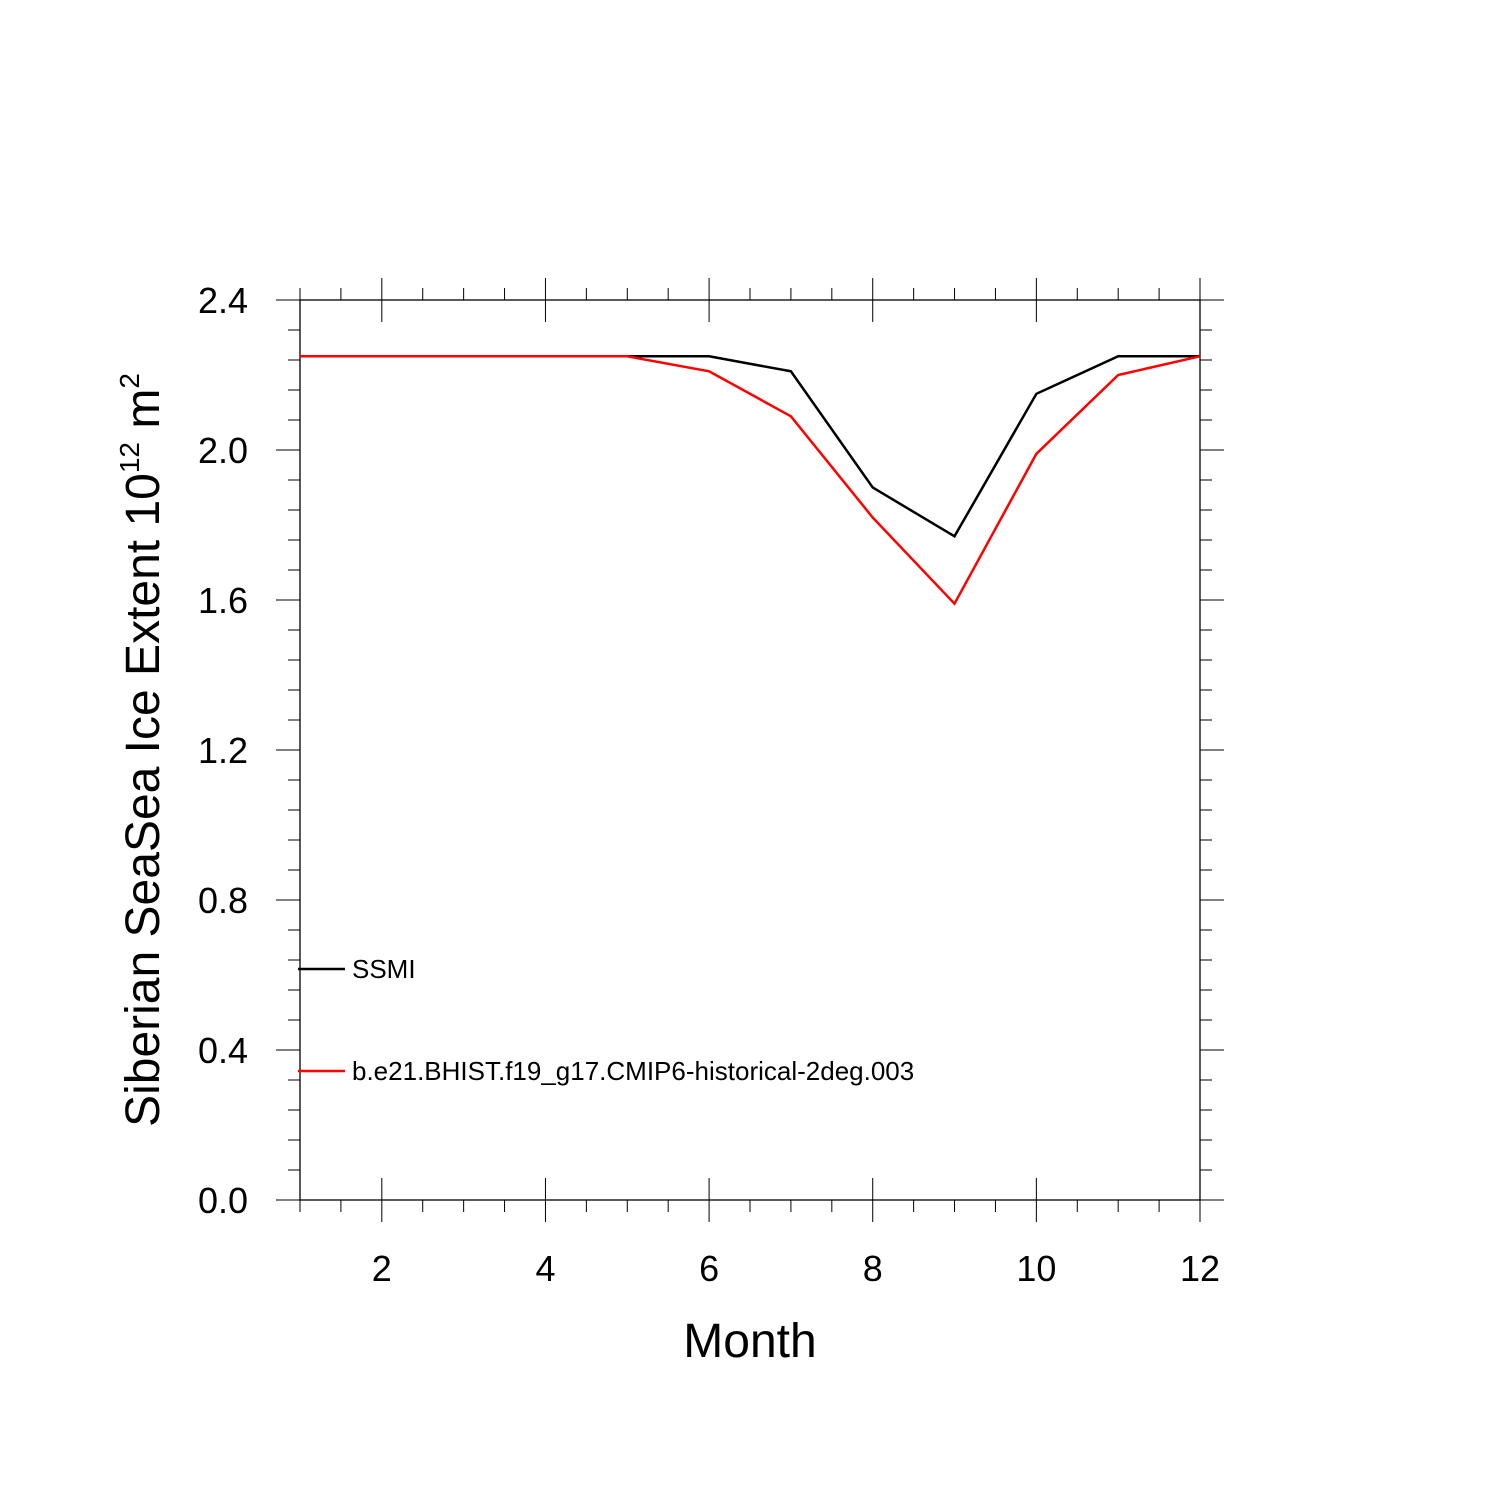  Describe the element at coordinates (382, 1268) in the screenshot. I see `x-tick-label: 2` at that location.